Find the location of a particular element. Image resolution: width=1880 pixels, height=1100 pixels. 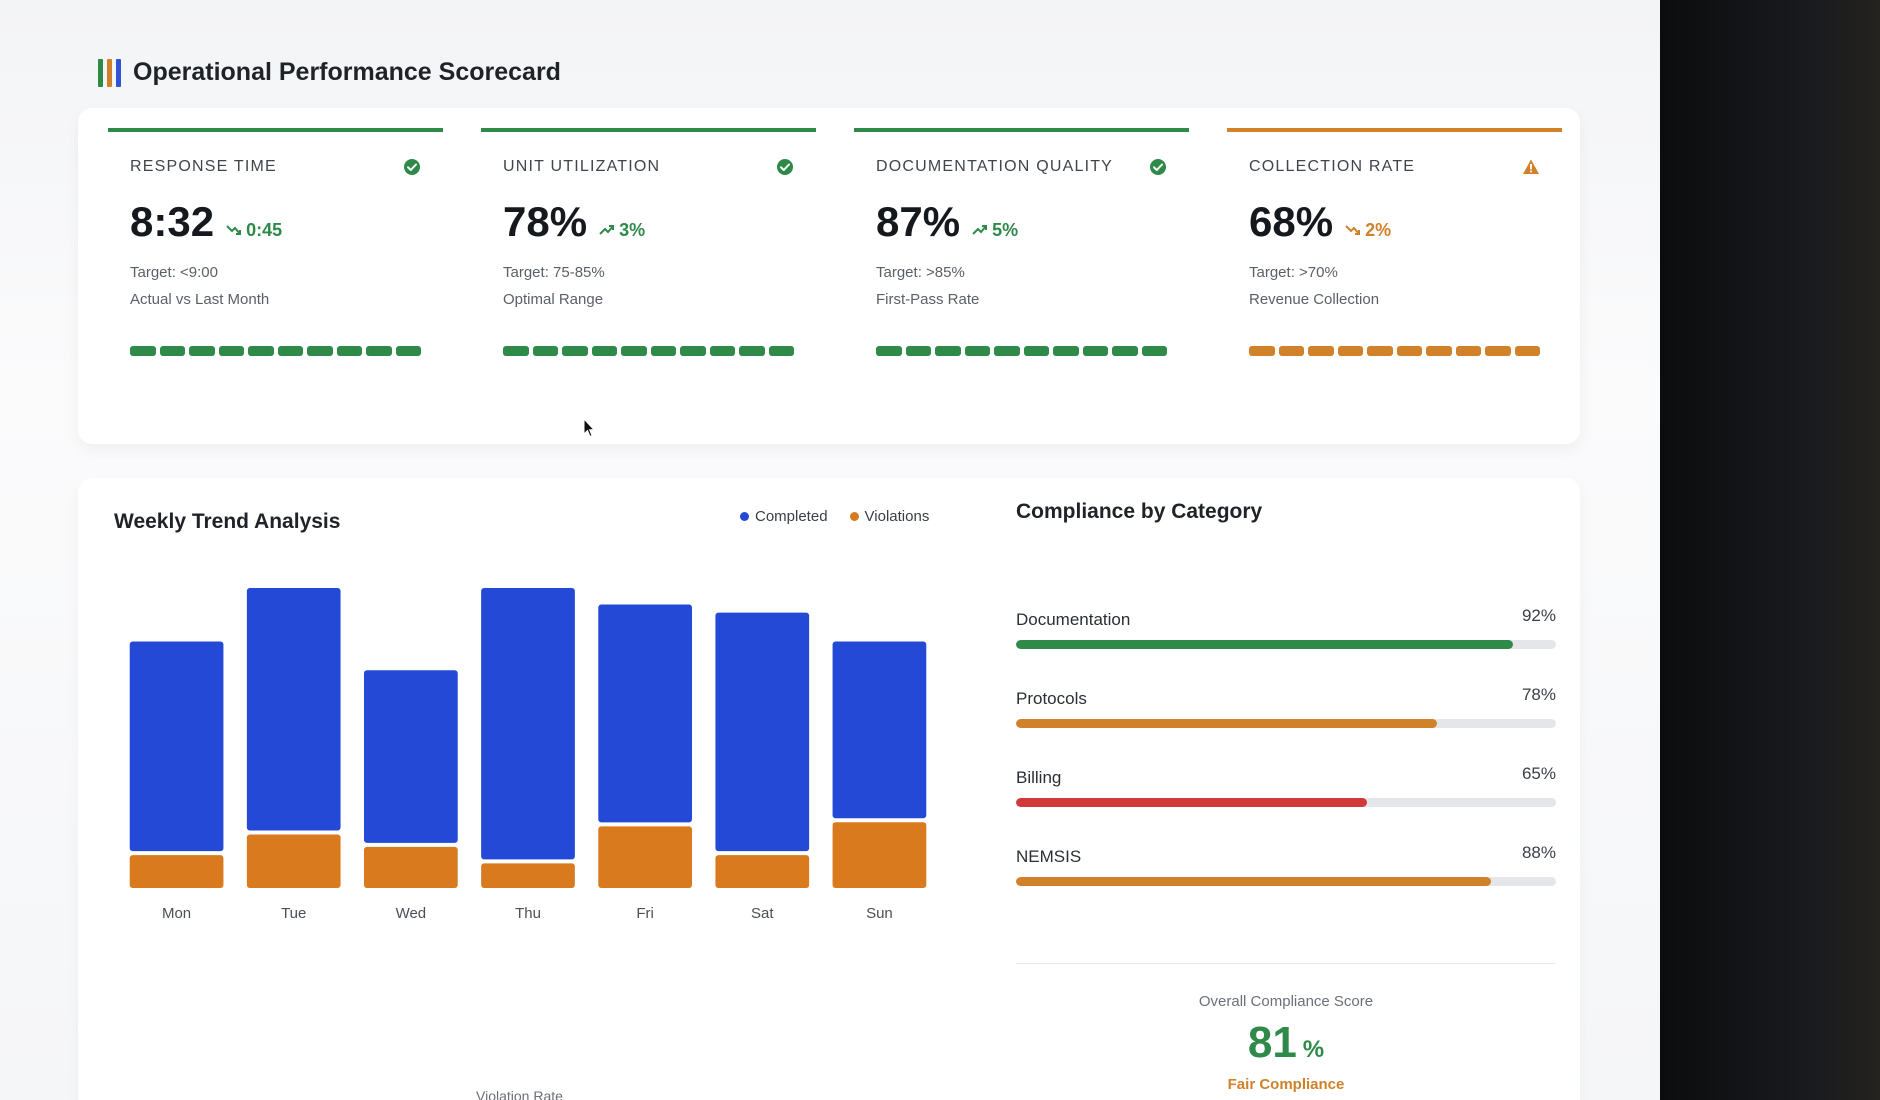

kpi-target: Target: >70% is located at coordinates (1293, 272).